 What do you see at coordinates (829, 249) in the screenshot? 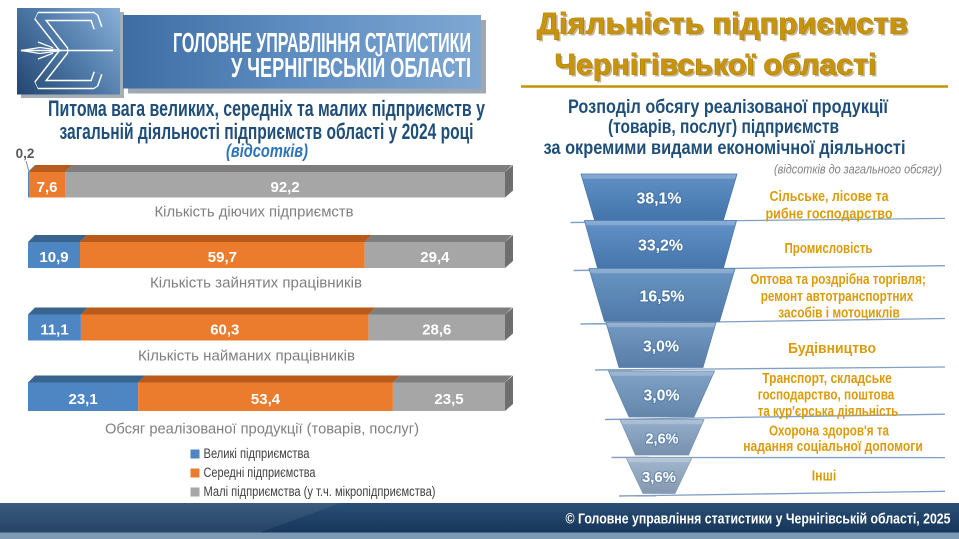
I see `svg-text: Промисловість` at bounding box center [829, 249].